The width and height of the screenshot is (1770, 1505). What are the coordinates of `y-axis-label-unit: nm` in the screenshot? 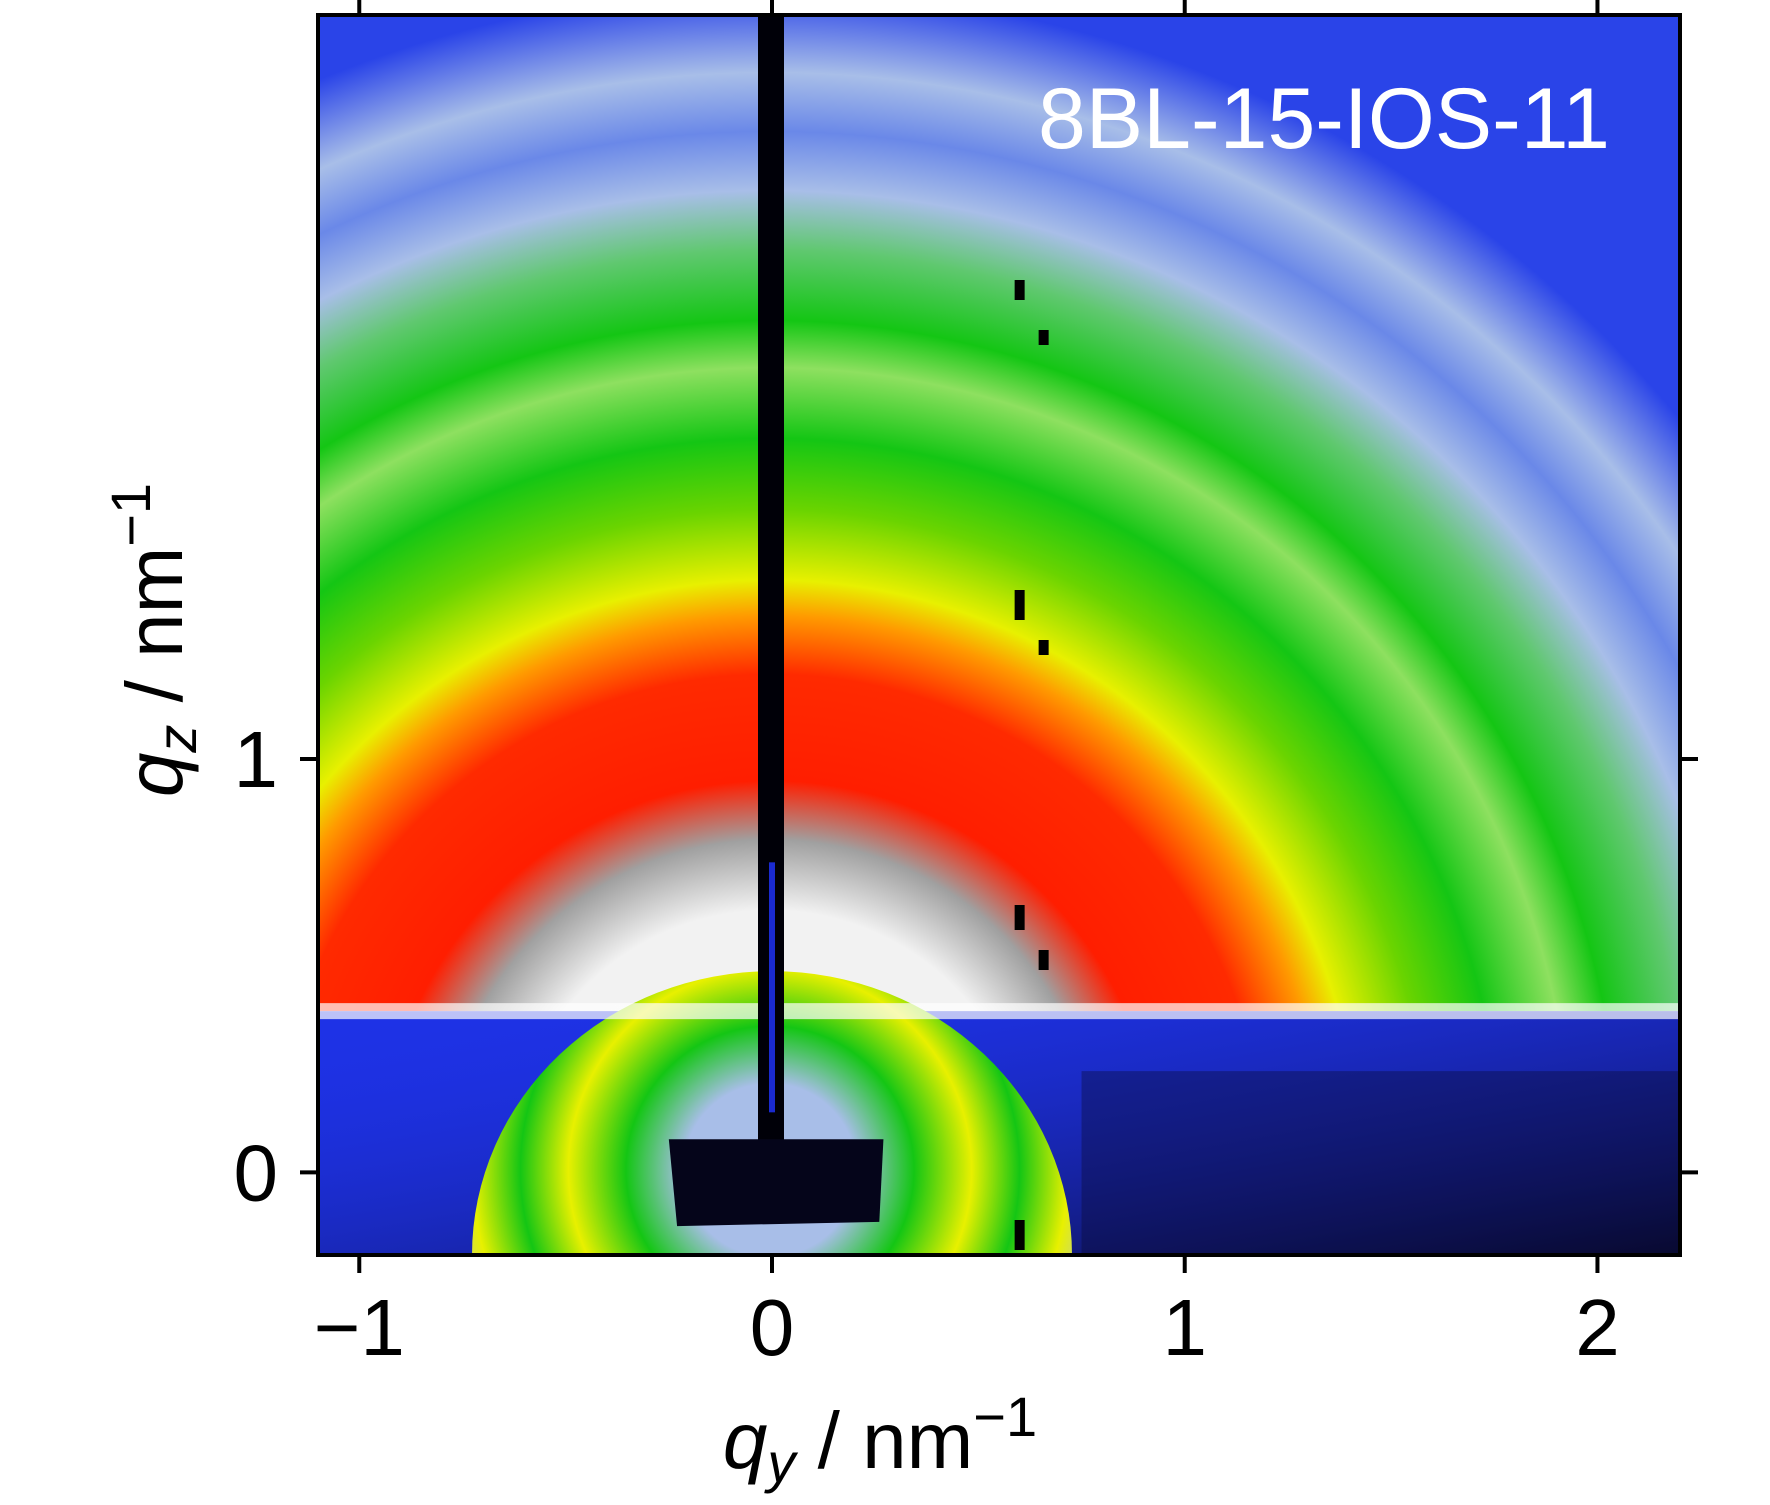 It's located at (154, 602).